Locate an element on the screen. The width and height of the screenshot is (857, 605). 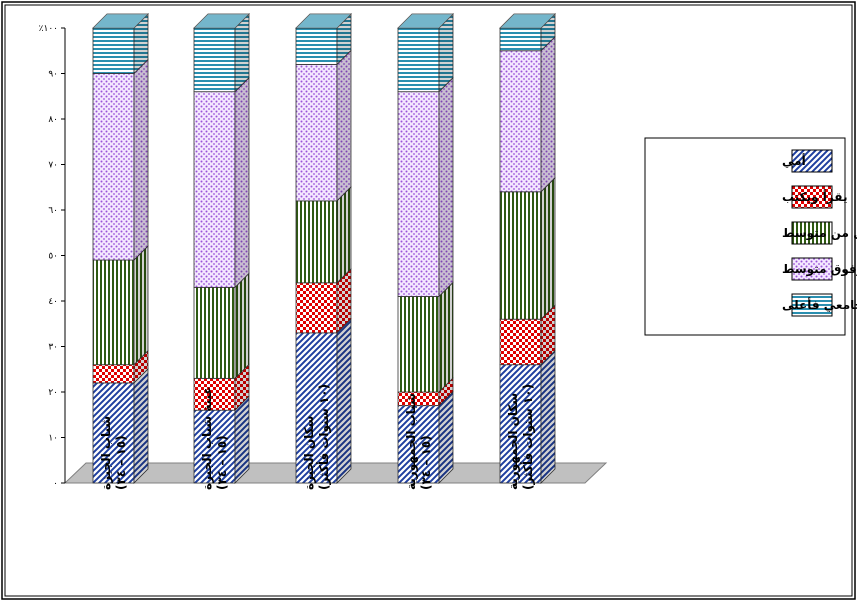
legend-label: أقل من متوسط is located at coordinates (819, 233).